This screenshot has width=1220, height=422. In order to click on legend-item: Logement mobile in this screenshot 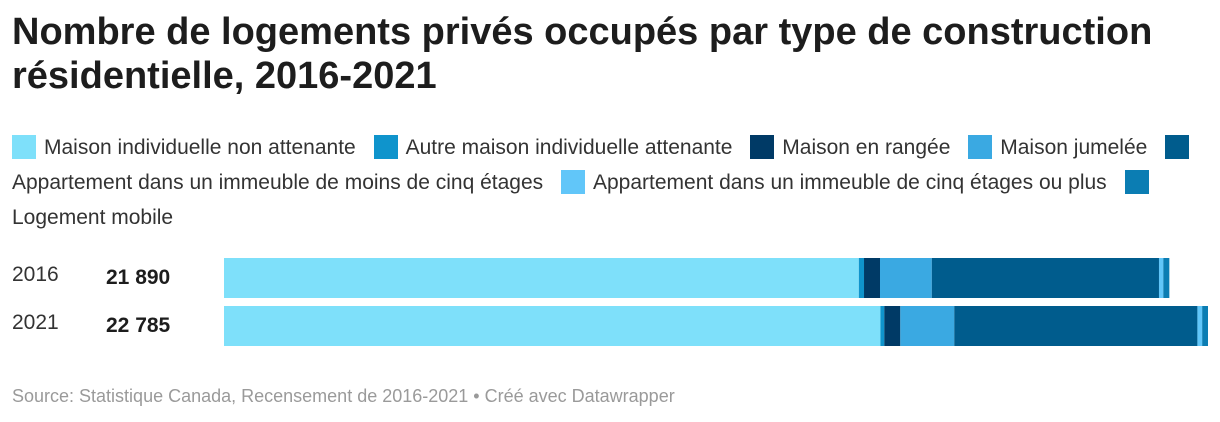, I will do `click(584, 199)`.